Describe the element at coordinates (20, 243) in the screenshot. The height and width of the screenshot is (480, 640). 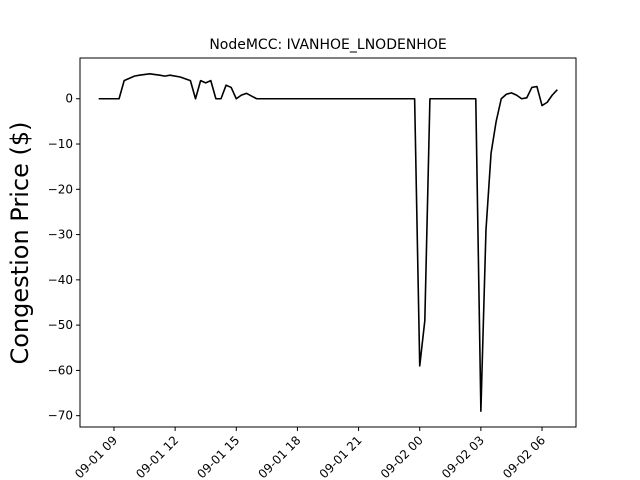
I see `y-axis-label: Congestion Price ($)` at that location.